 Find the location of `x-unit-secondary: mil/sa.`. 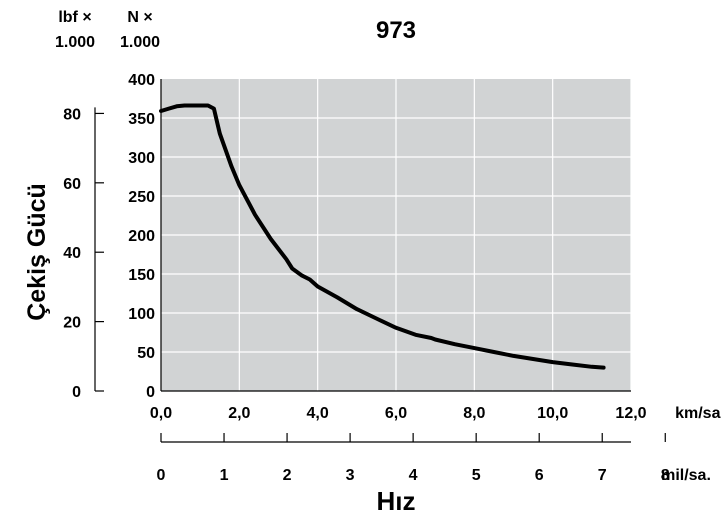

x-unit-secondary: mil/sa. is located at coordinates (686, 475).